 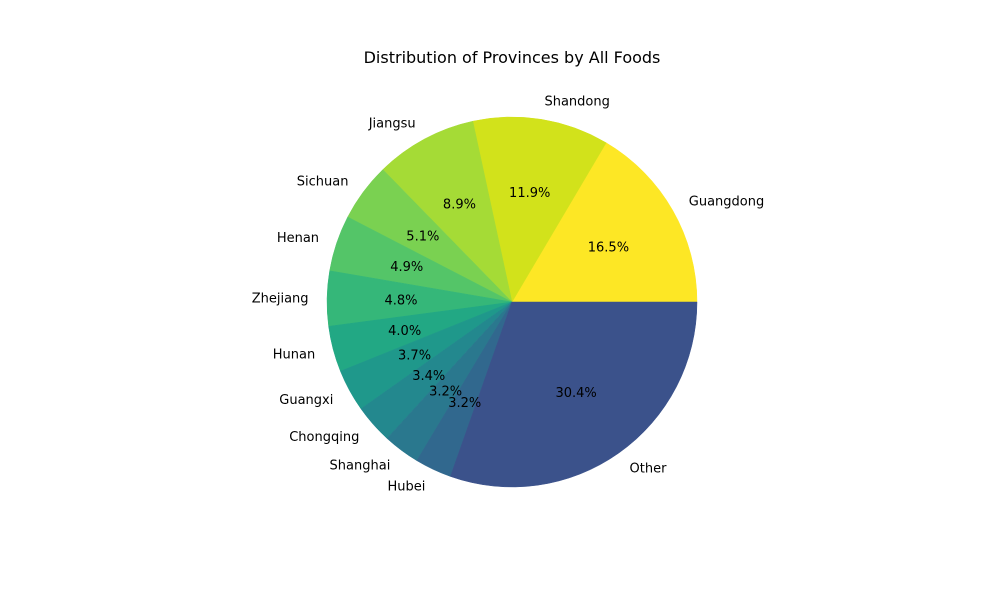 I want to click on pie-slice-guangdong, so click(x=604, y=222).